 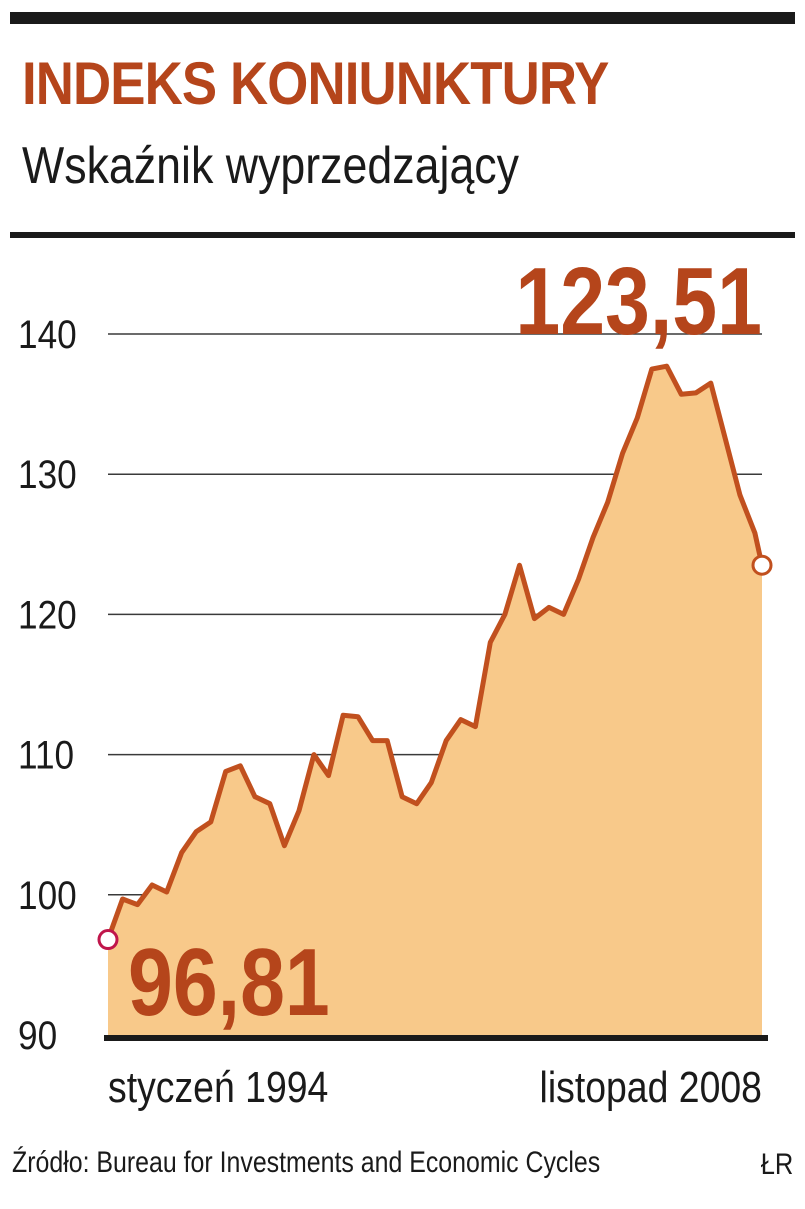 I want to click on chart-subtitle: Wskaźnik wyprzedzający, so click(x=271, y=166).